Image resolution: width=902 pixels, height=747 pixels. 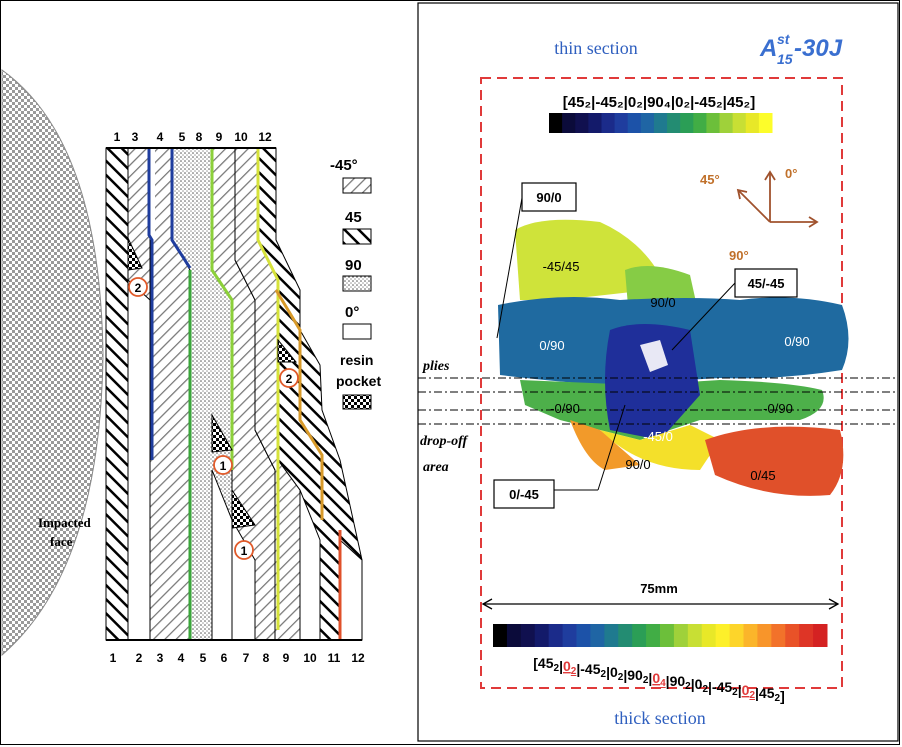 I want to click on dimension-75mm: 75mm, so click(x=660, y=595).